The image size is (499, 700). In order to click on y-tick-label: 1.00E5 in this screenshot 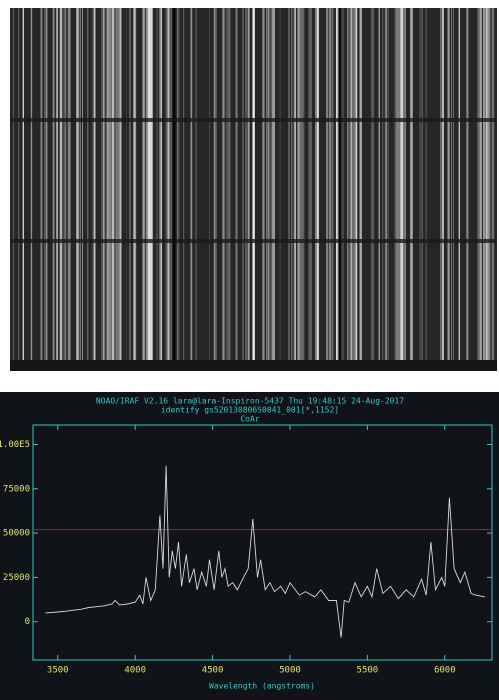, I will do `click(15, 445)`.